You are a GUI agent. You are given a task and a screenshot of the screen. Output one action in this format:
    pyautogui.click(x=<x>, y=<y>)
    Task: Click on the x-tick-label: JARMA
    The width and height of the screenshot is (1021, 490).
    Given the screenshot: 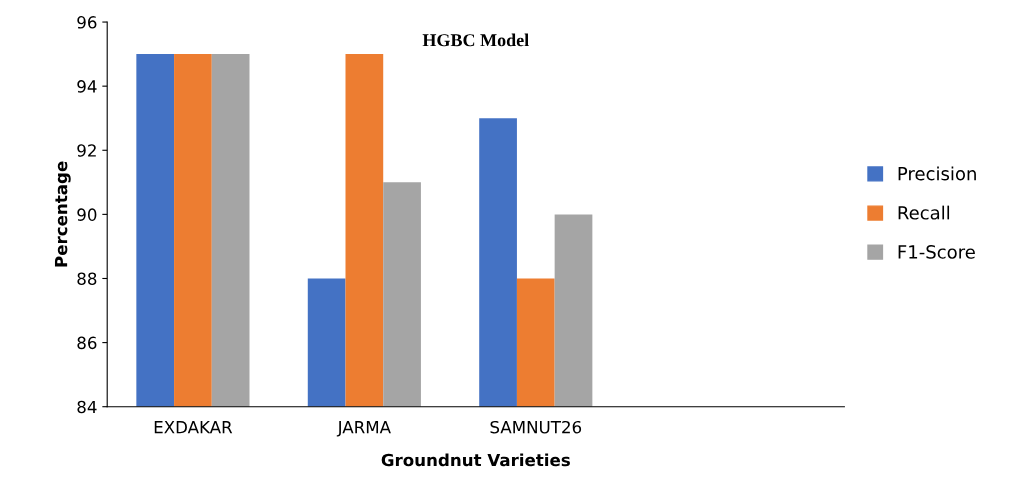 What is the action you would take?
    pyautogui.click(x=363, y=429)
    